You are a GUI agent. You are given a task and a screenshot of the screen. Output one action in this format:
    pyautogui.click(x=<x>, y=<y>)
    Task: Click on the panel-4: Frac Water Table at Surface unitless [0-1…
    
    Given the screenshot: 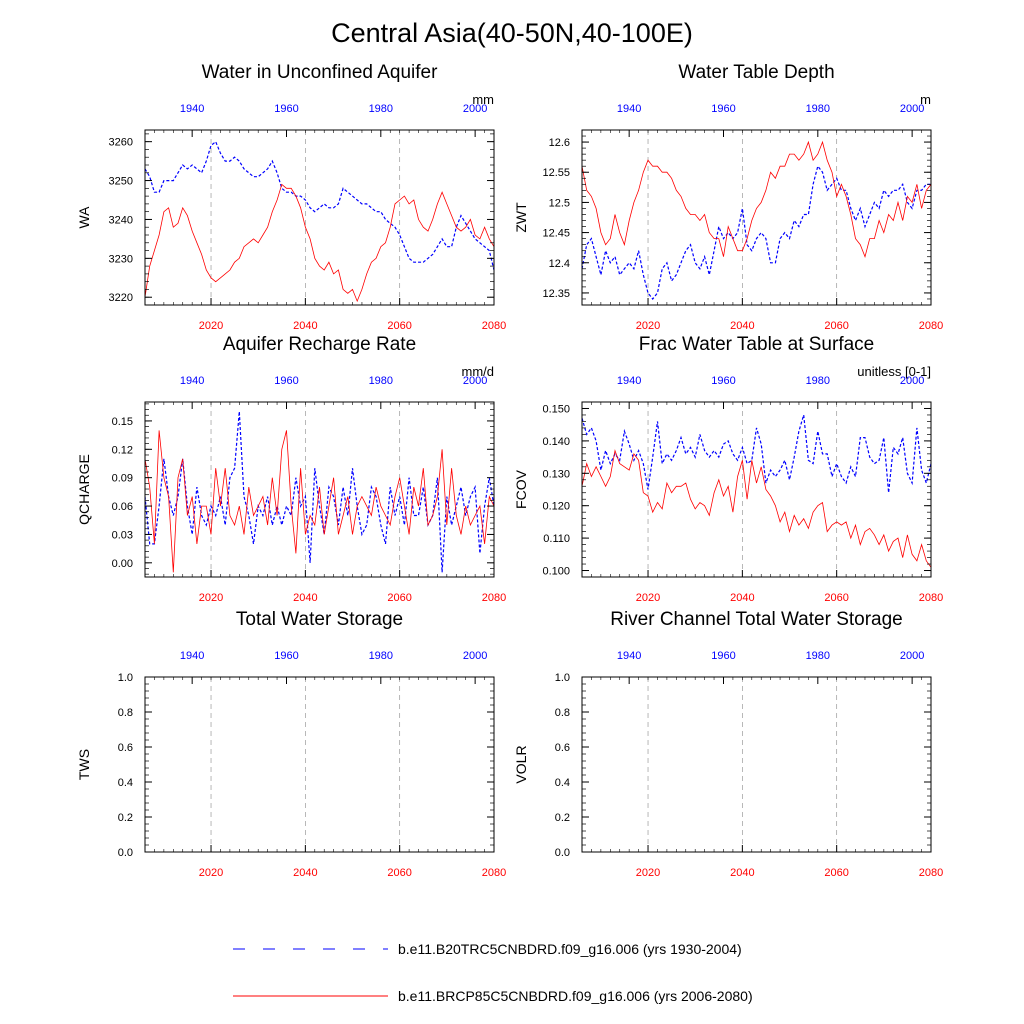 What is the action you would take?
    pyautogui.click(x=728, y=469)
    